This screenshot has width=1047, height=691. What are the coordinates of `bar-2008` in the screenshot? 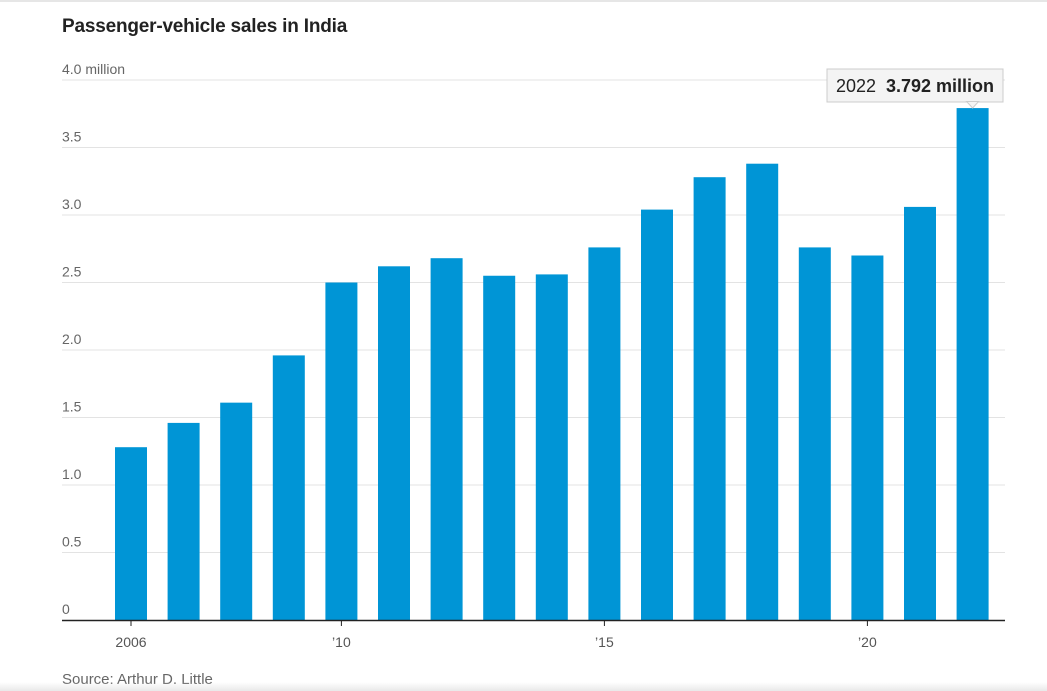 It's located at (236, 511).